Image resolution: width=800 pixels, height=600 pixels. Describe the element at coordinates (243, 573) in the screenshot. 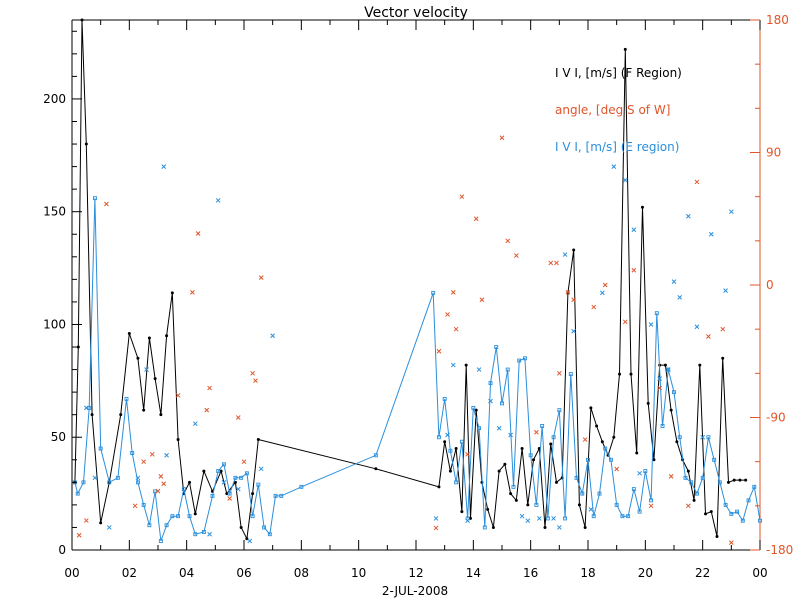

I see `x-tick-label: 06` at that location.